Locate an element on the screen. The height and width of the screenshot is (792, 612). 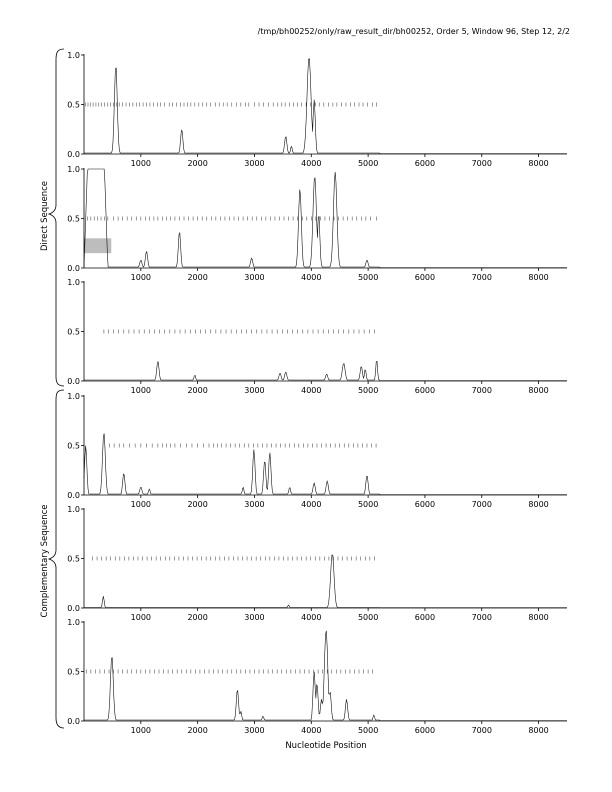
complementary-bracket is located at coordinates (56, 559).